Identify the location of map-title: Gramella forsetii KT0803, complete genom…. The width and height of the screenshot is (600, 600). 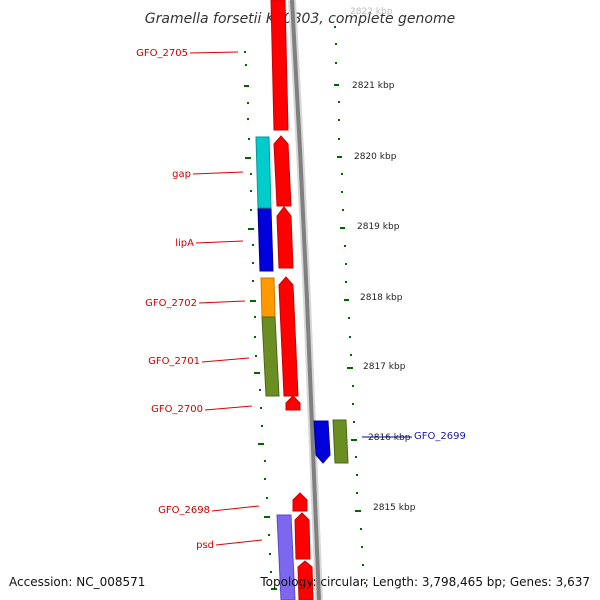
(300, 19).